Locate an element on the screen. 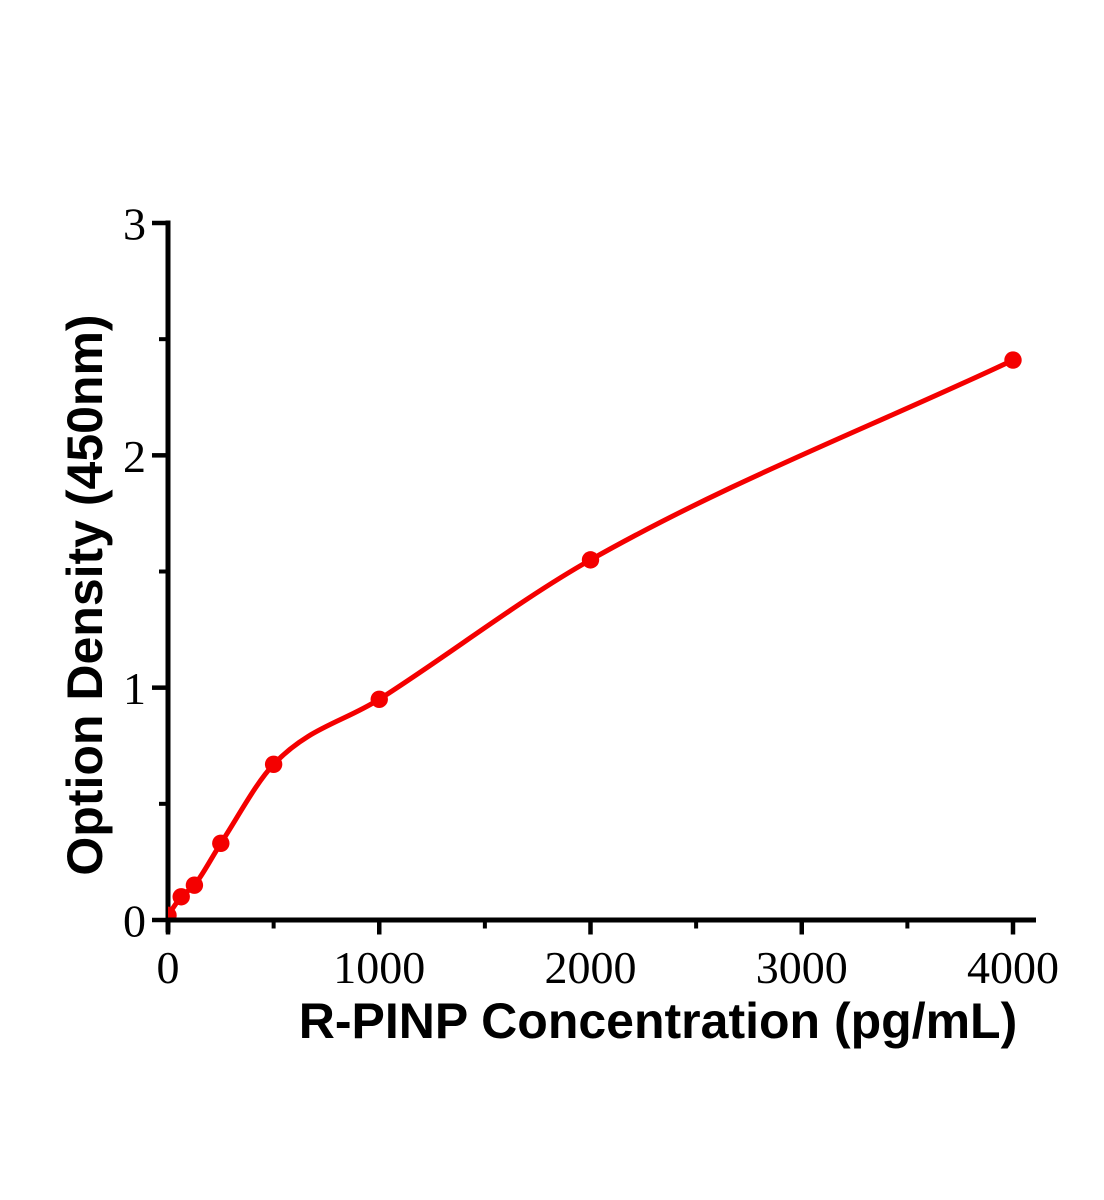 The height and width of the screenshot is (1200, 1104). y-tick-label: 2 is located at coordinates (134, 456).